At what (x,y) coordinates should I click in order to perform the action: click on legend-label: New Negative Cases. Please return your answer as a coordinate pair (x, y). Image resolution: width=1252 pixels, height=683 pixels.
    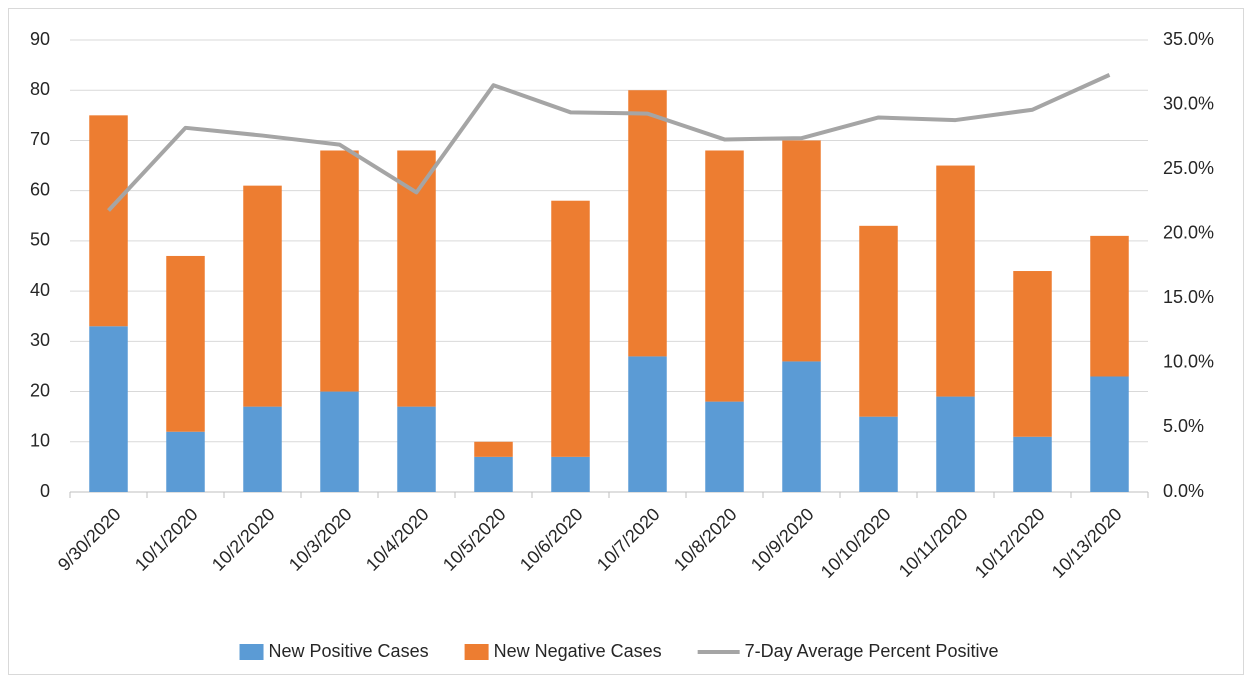
    Looking at the image, I should click on (578, 651).